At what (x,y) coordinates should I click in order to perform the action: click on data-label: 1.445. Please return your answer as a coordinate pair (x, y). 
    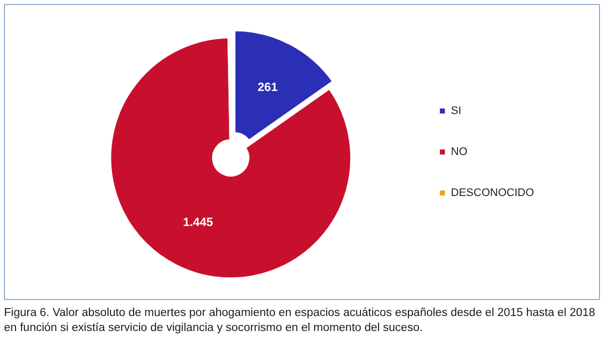
    Looking at the image, I should click on (198, 222).